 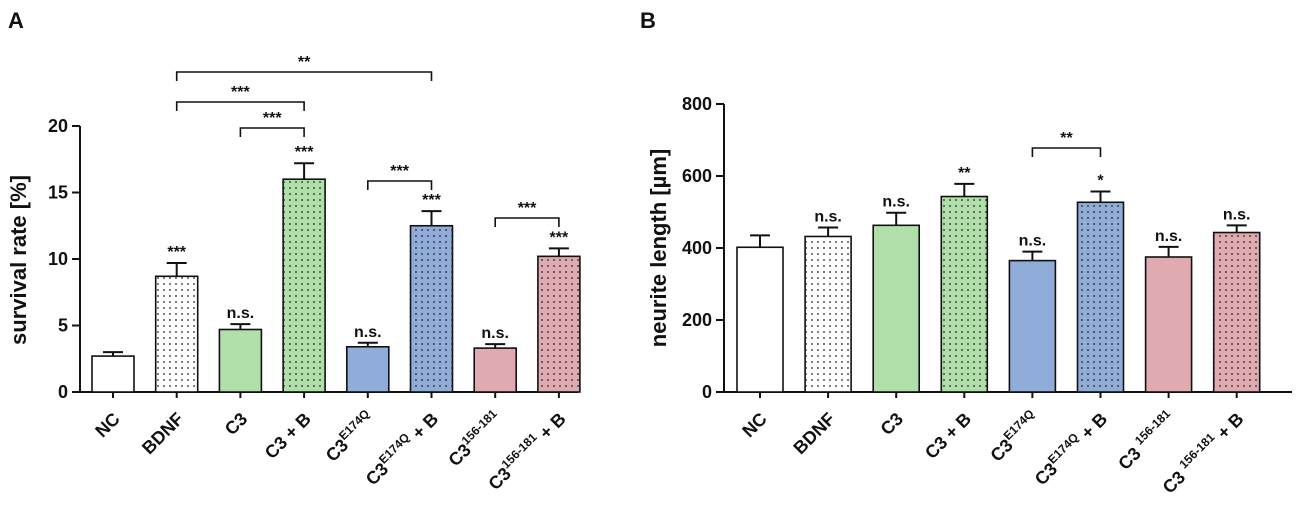 I want to click on panel-b-y-axis-title: neurite length [µm], so click(x=658, y=248).